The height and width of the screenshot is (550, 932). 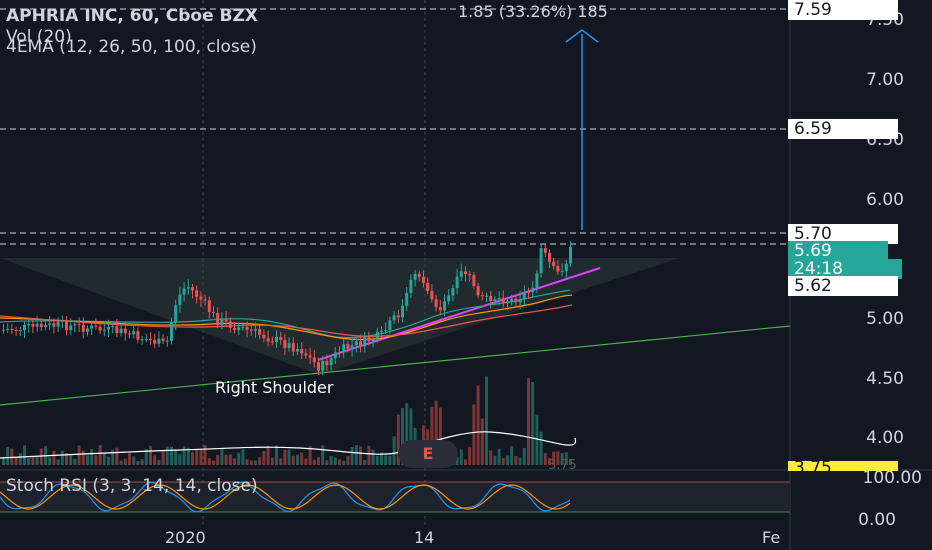 I want to click on volume-legend: Vol (20), so click(x=39, y=37).